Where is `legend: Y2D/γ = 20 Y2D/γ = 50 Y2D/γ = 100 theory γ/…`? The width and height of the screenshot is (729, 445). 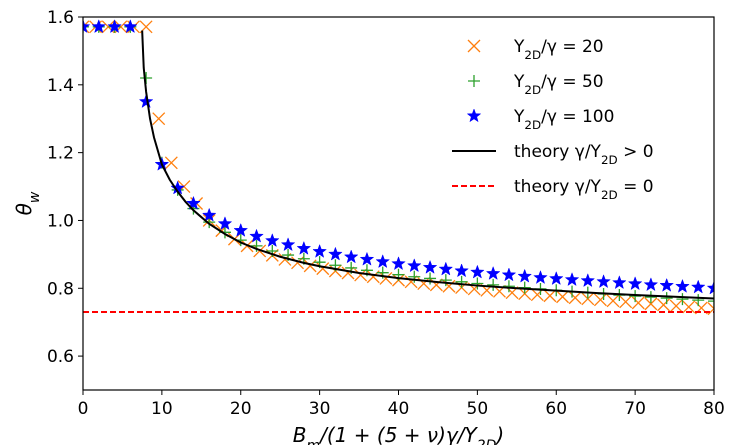 legend: Y2D/γ = 20 Y2D/γ = 50 Y2D/γ = 100 theory γ/… is located at coordinates (553, 119).